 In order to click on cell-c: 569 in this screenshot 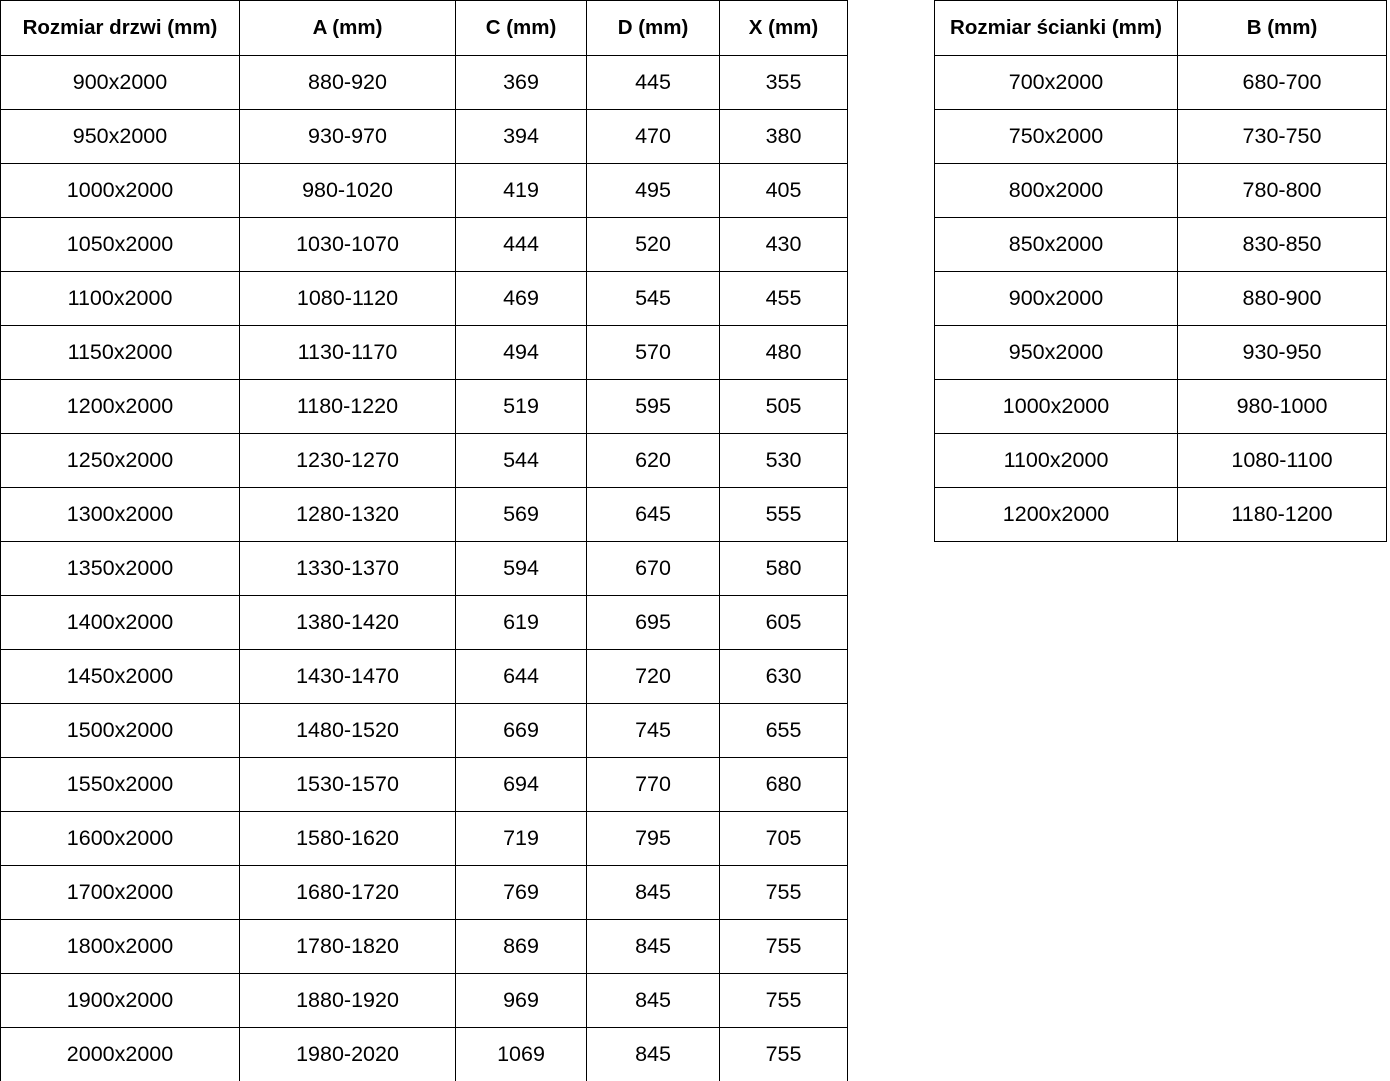, I will do `click(521, 514)`.